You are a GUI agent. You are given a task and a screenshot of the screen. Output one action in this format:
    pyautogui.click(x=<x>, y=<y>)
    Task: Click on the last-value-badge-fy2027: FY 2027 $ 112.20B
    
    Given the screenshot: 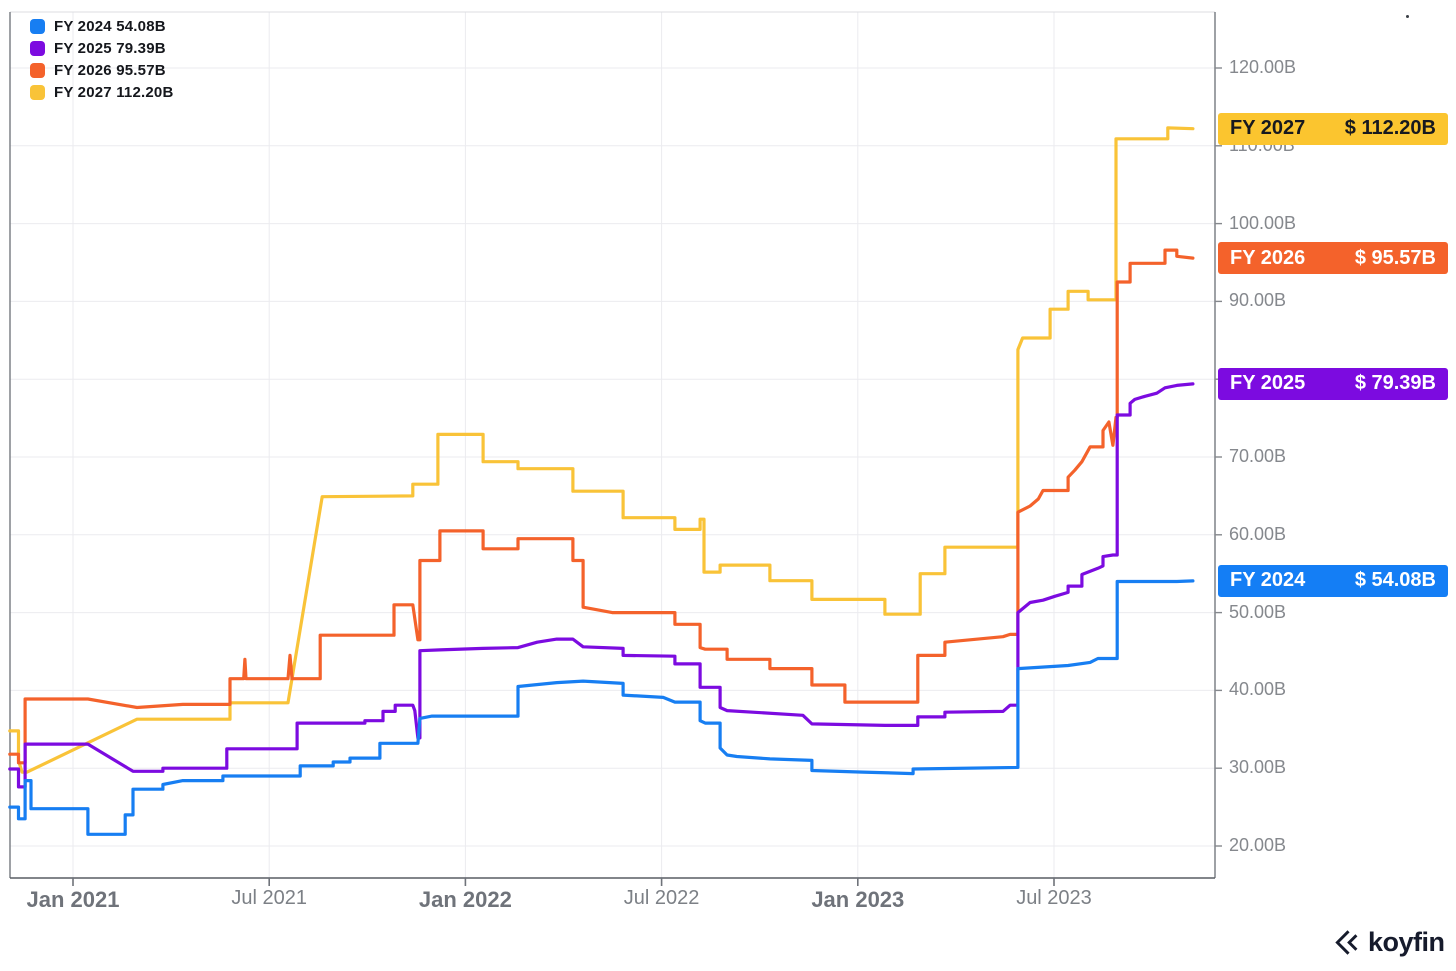 What is the action you would take?
    pyautogui.click(x=1333, y=128)
    